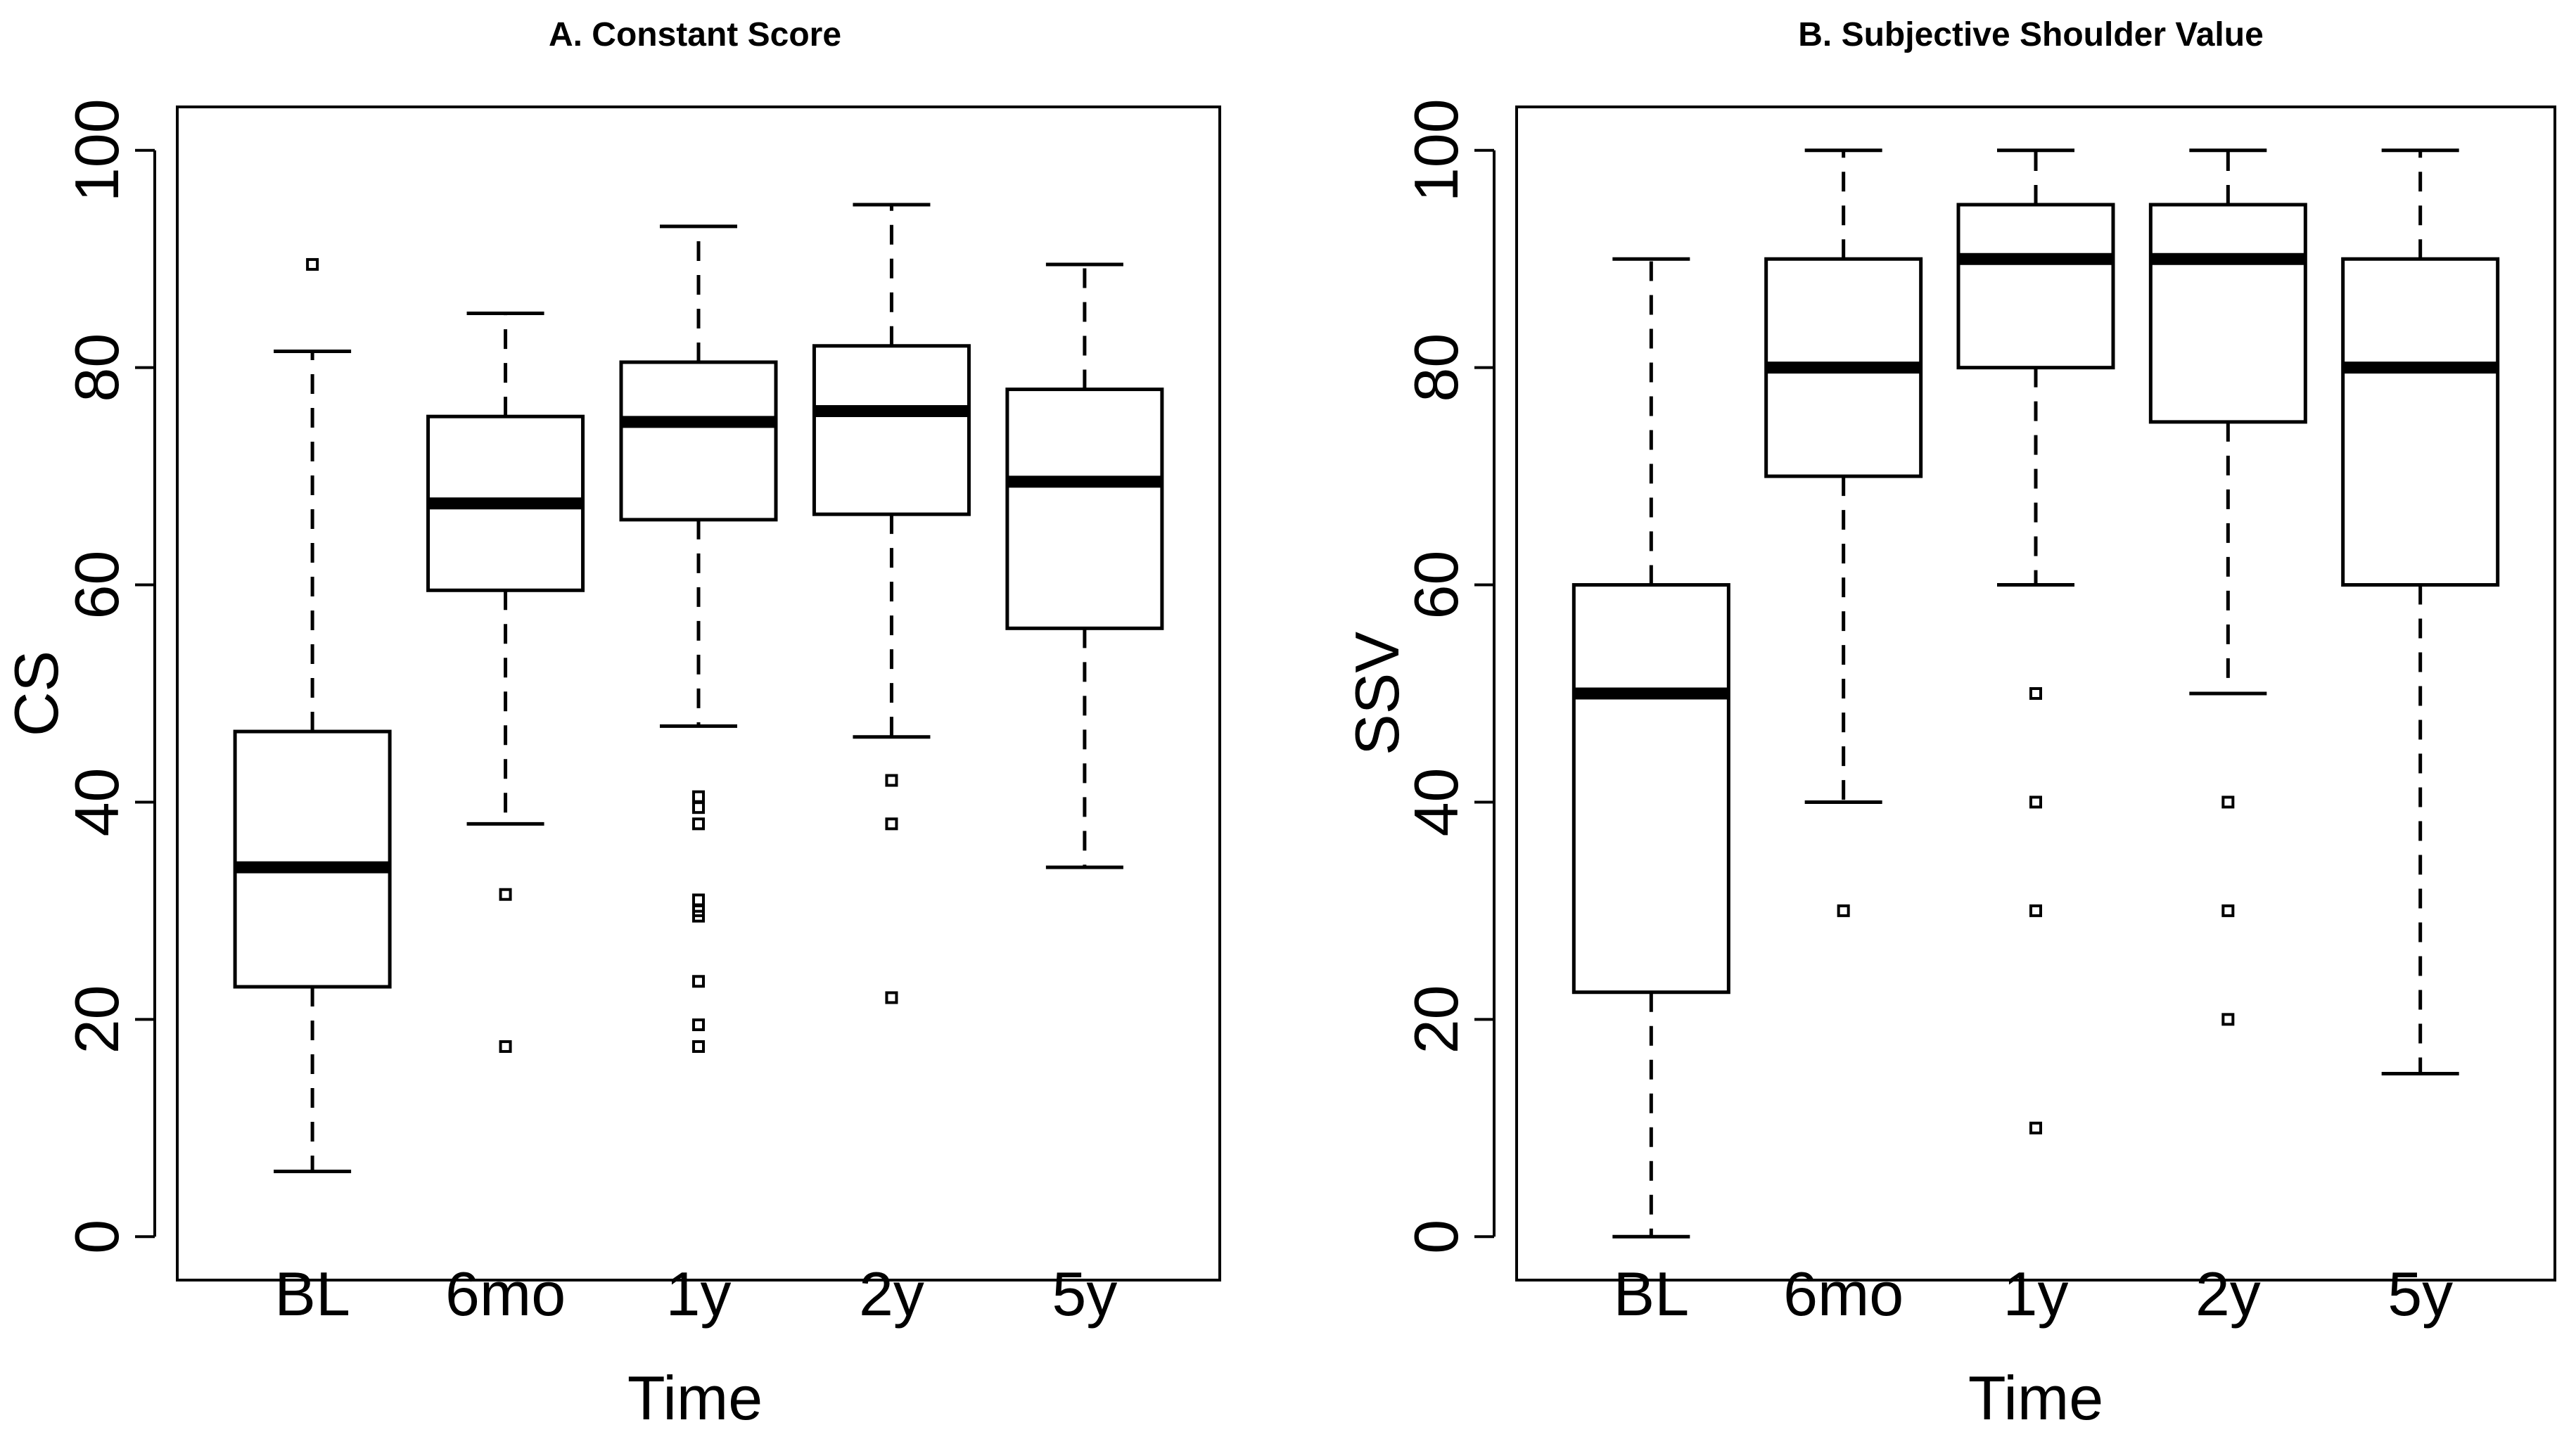  What do you see at coordinates (36, 693) in the screenshot?
I see `y-axis-label: CS` at bounding box center [36, 693].